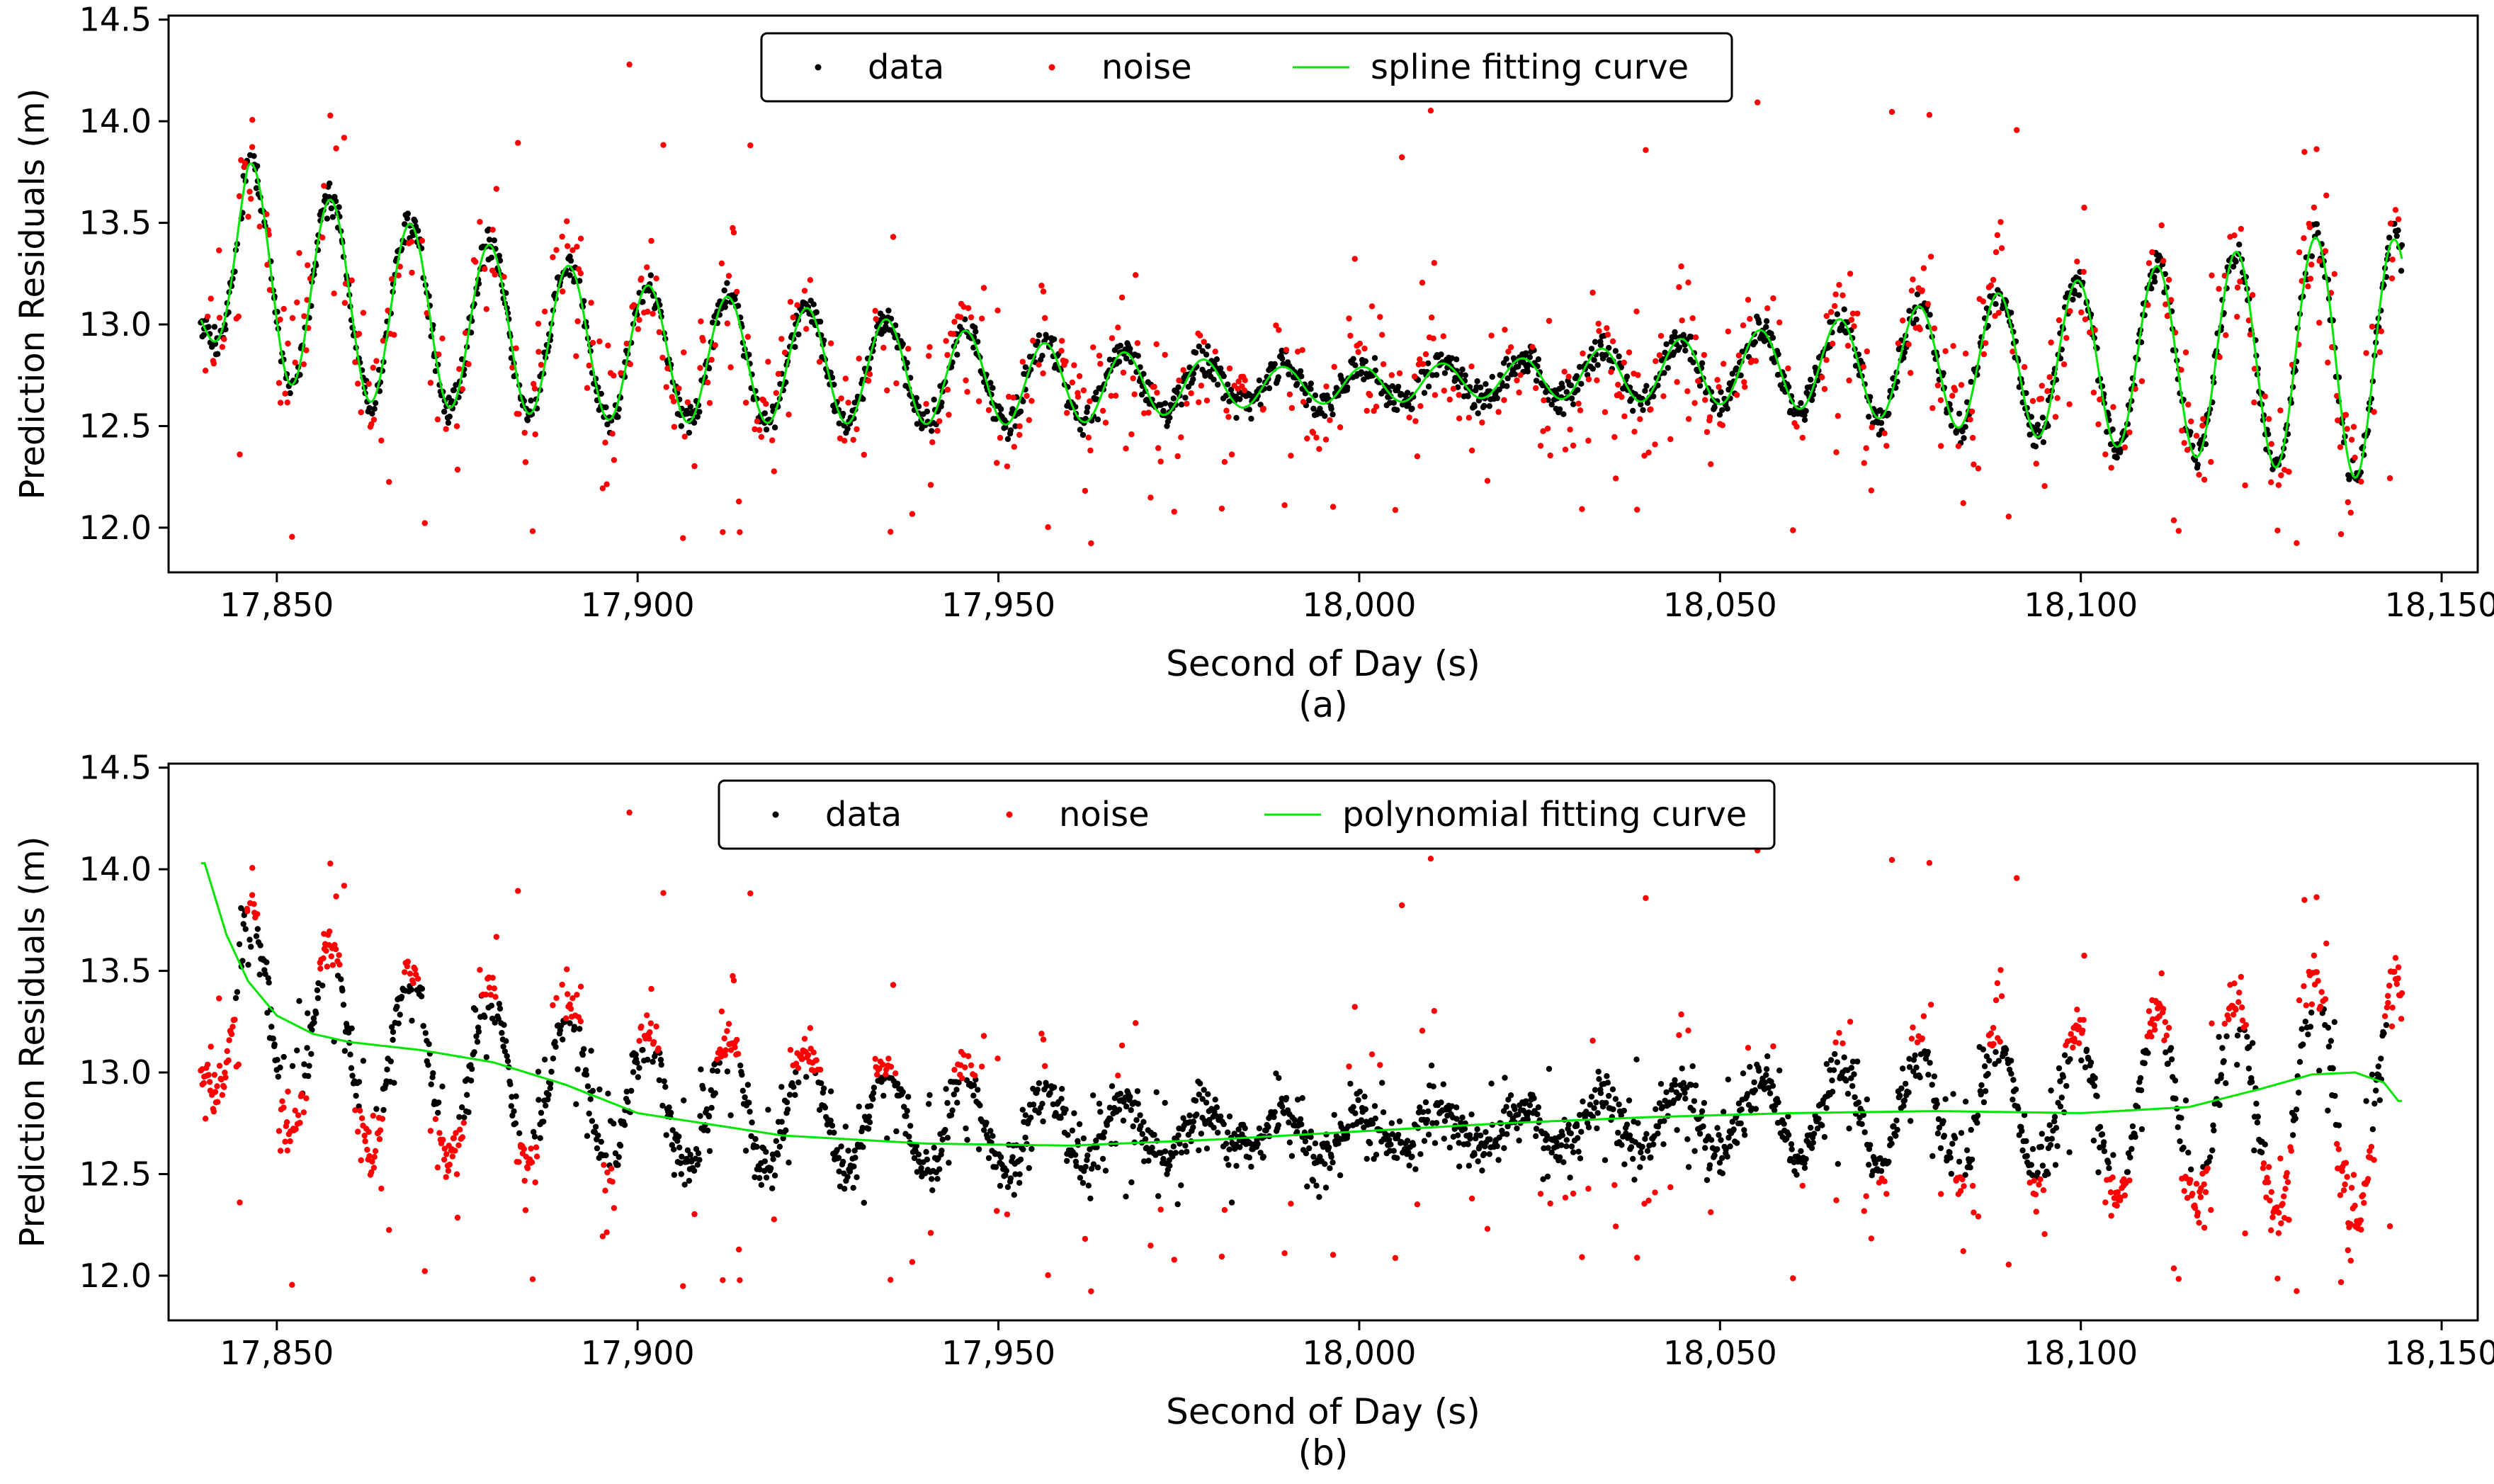 This screenshot has width=2494, height=1484. Describe the element at coordinates (1246, 67) in the screenshot. I see `legend-box` at that location.